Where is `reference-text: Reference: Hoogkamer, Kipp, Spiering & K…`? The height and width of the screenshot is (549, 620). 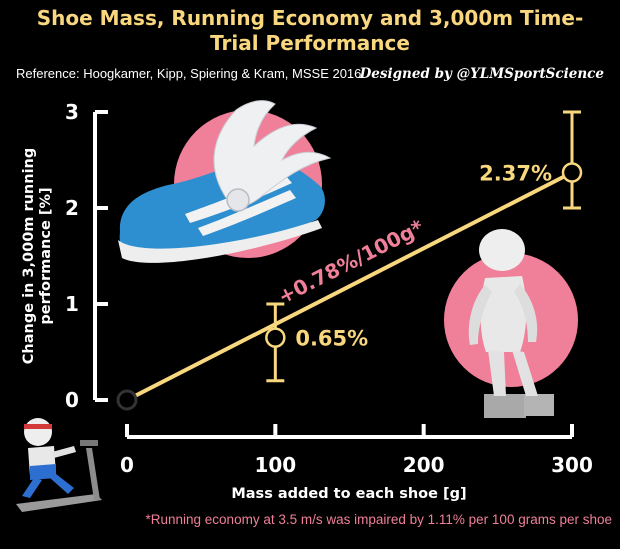
reference-text: Reference: Hoogkamer, Kipp, Spiering & K… is located at coordinates (189, 73).